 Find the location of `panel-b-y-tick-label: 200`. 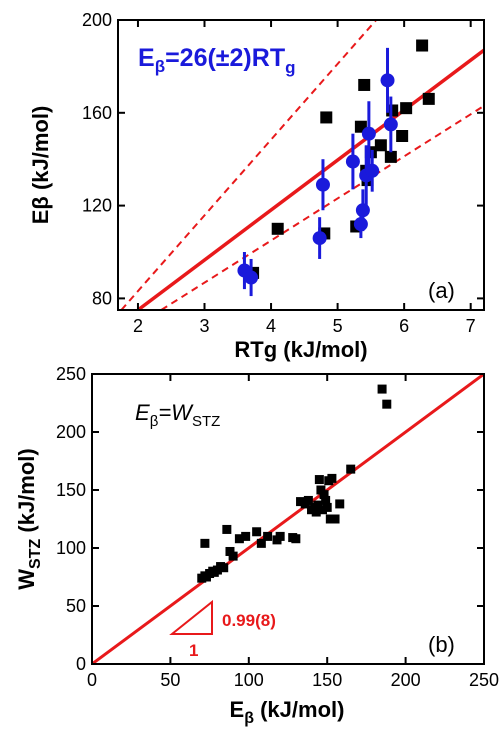

panel-b-y-tick-label: 200 is located at coordinates (71, 432).